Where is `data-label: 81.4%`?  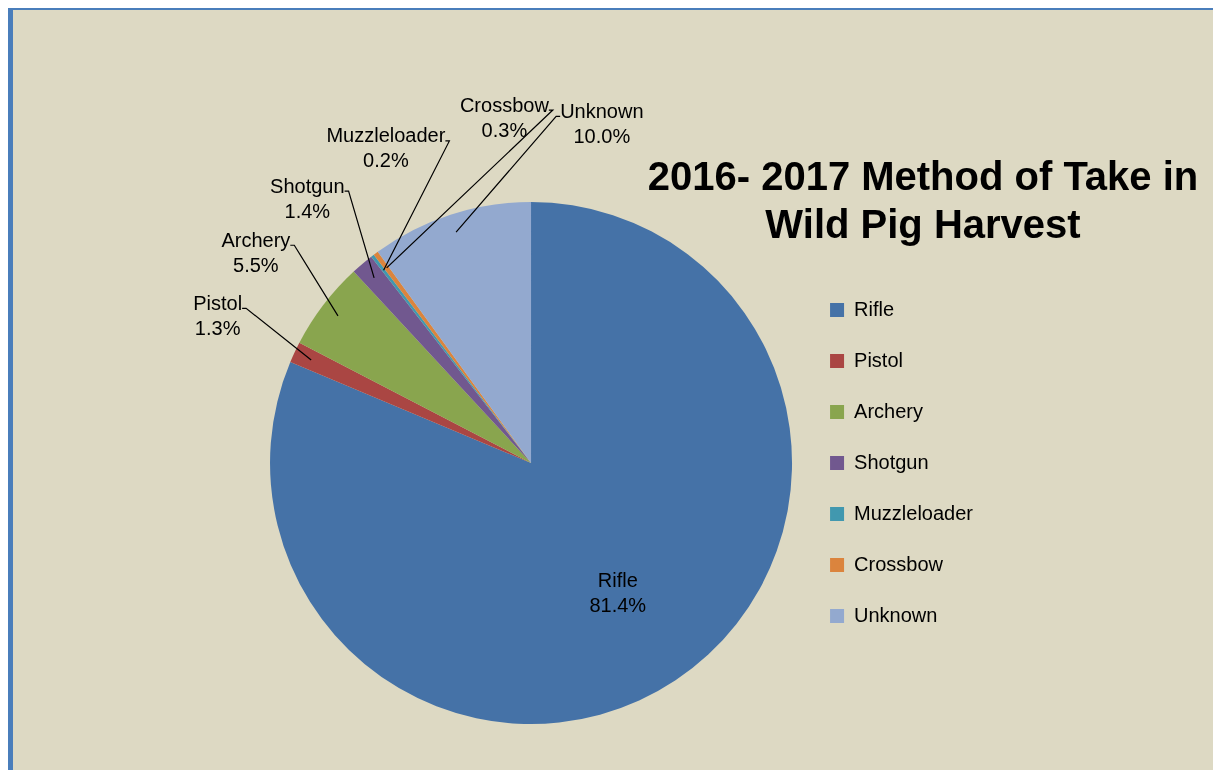
data-label: 81.4% is located at coordinates (618, 604).